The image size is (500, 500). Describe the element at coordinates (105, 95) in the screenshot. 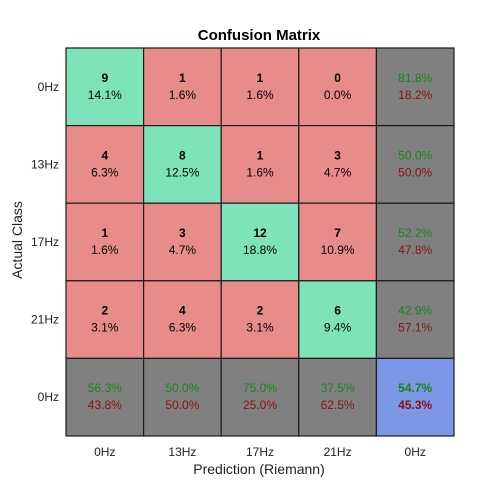

I see `cell-percent: 14.1%` at that location.